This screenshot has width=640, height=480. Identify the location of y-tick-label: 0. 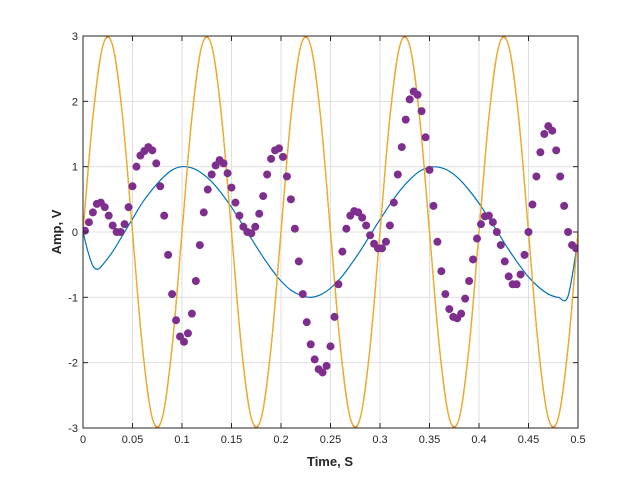
(75, 233).